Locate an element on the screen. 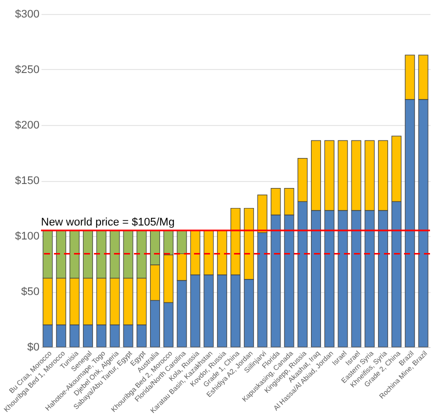 The image size is (437, 418). y-tick-label: $200 is located at coordinates (27, 126).